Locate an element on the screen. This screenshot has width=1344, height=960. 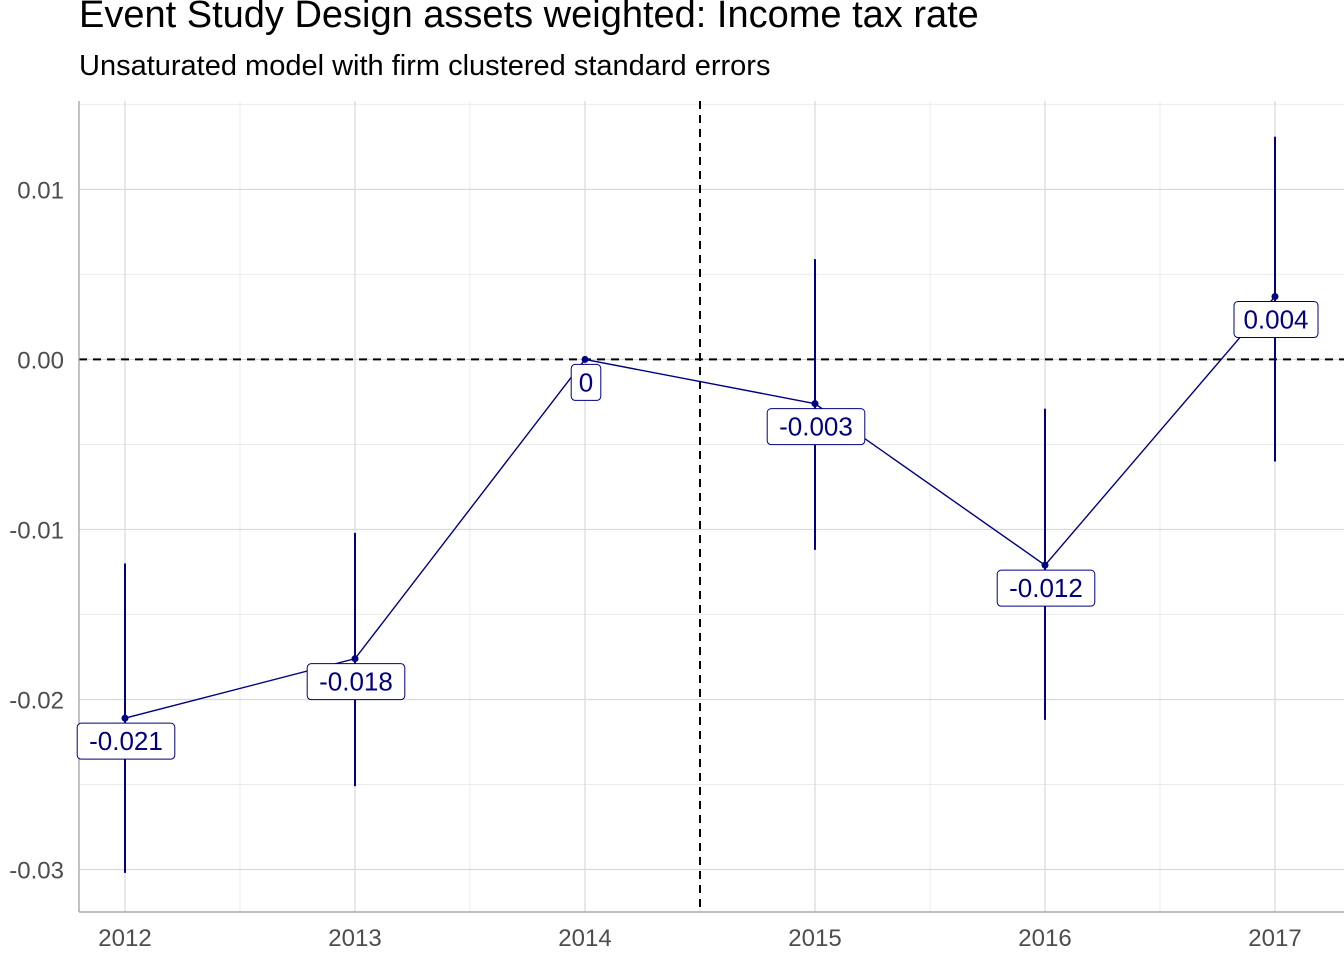
y-tick-label: -0.01 is located at coordinates (36, 530).